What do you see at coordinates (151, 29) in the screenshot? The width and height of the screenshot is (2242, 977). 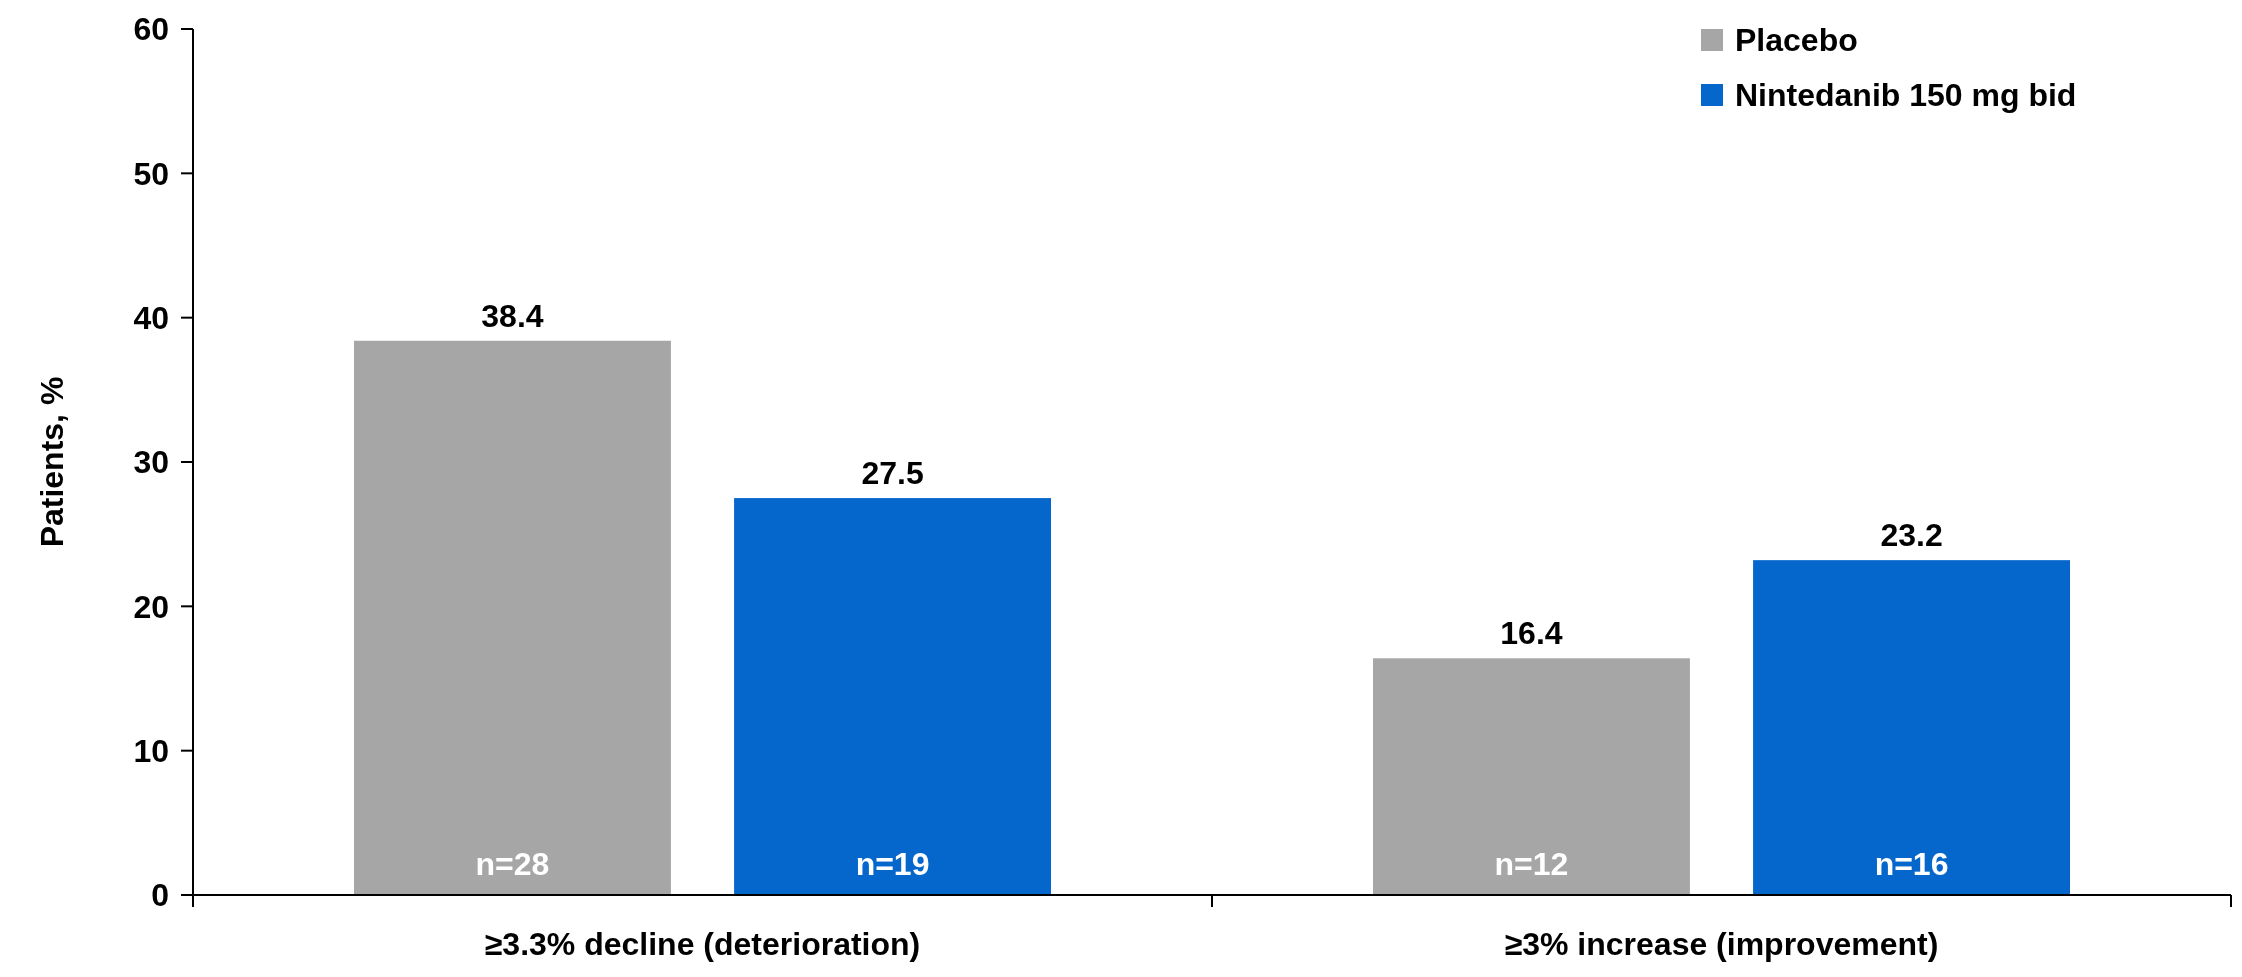 I see `y-tick-label: 60` at bounding box center [151, 29].